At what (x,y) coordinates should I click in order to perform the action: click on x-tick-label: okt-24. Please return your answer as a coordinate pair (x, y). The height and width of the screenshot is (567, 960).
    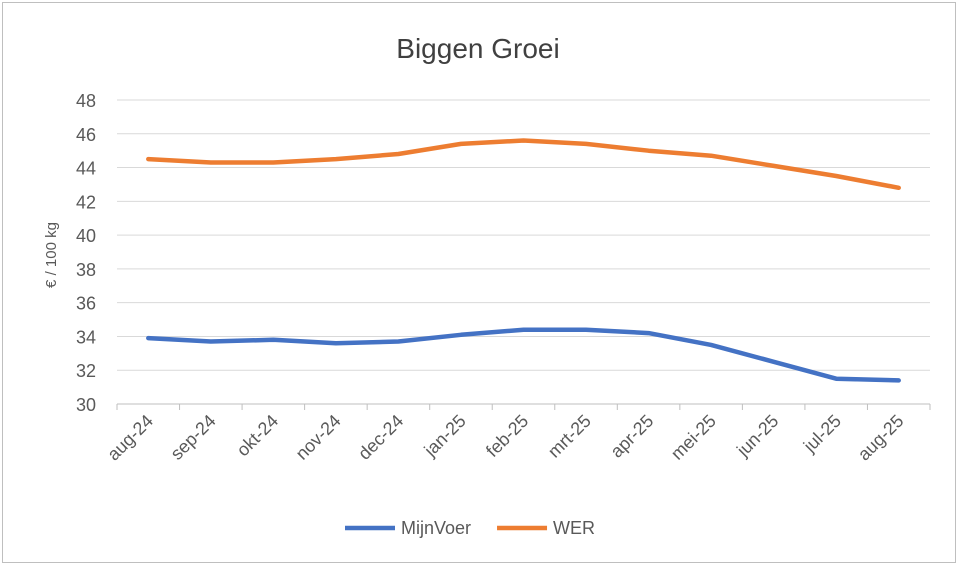
    Looking at the image, I should click on (258, 436).